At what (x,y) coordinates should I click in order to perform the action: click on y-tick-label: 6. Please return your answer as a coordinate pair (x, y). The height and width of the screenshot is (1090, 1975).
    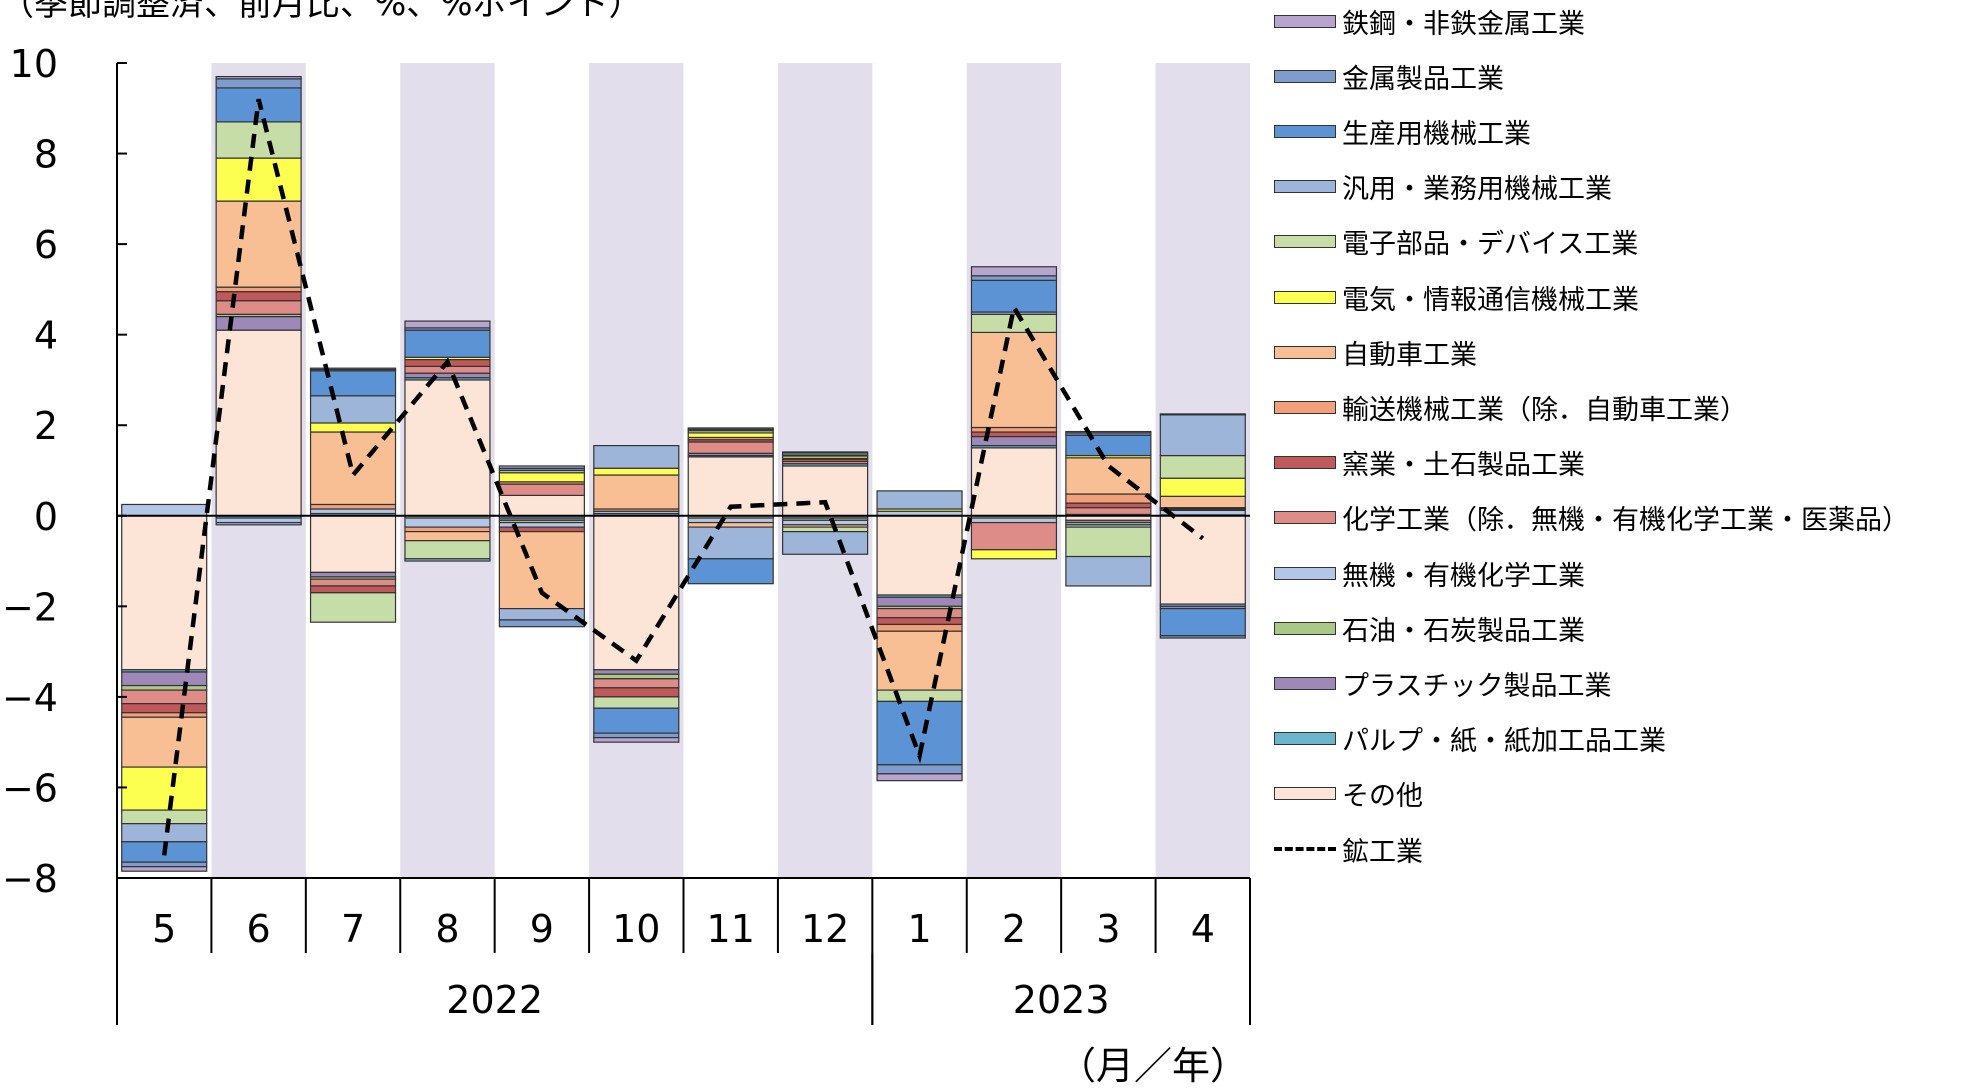
    Looking at the image, I should click on (46, 245).